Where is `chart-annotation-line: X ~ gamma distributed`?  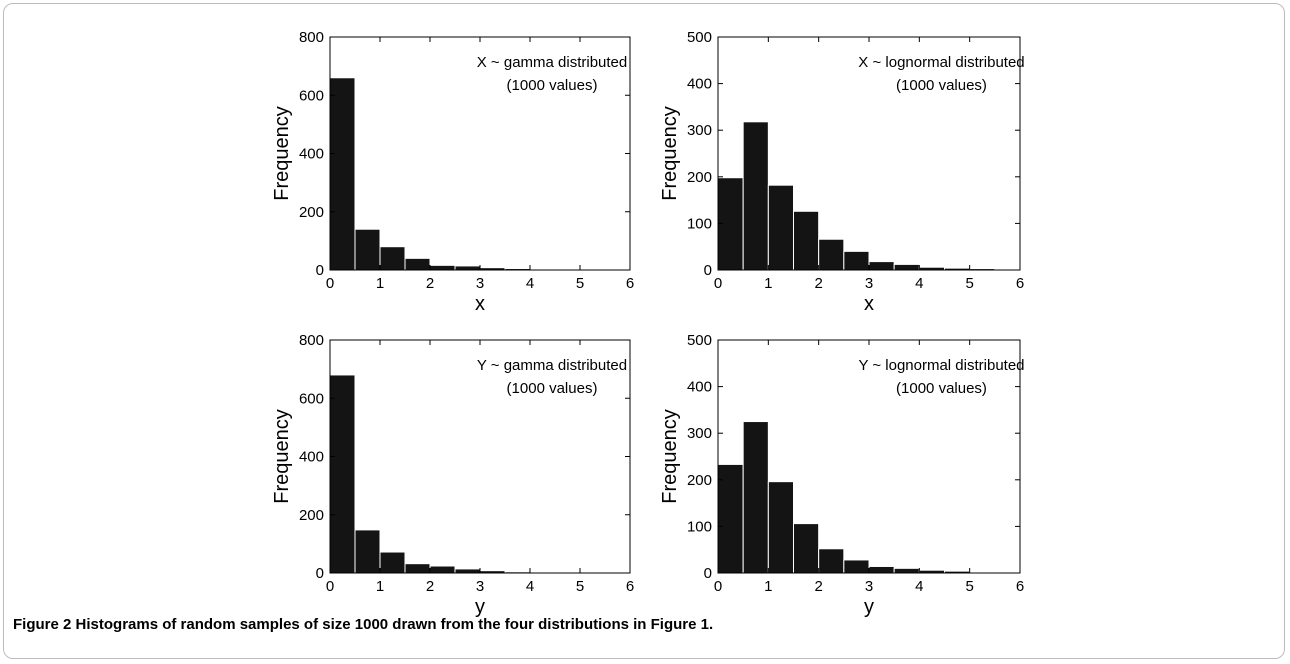 chart-annotation-line: X ~ gamma distributed is located at coordinates (552, 62).